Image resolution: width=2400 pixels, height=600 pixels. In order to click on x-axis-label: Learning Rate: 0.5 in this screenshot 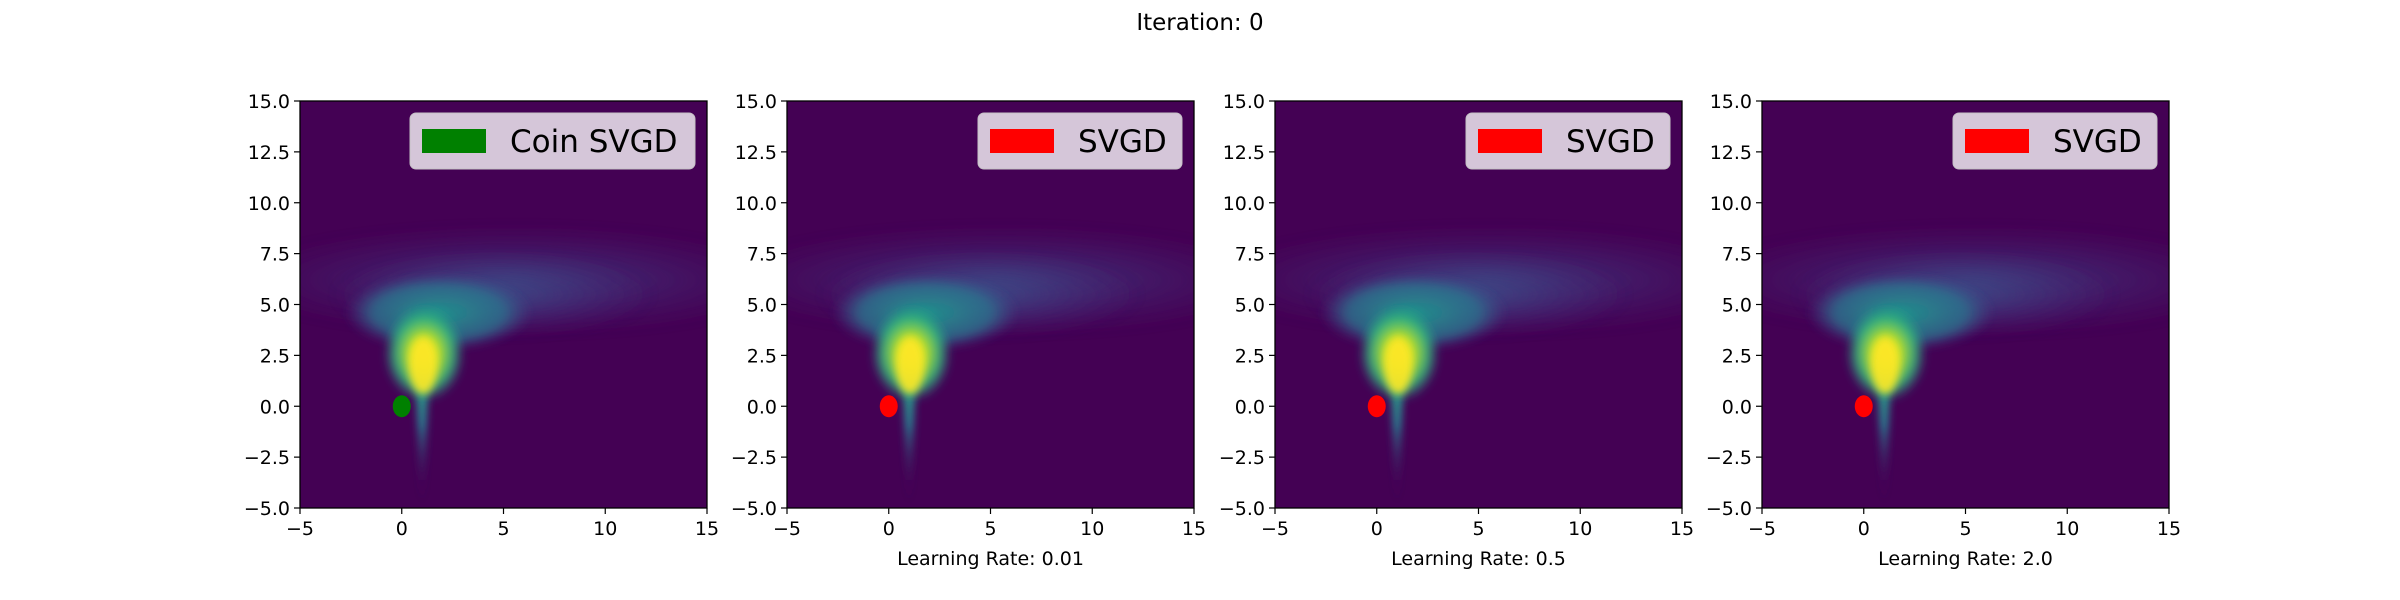, I will do `click(1478, 559)`.